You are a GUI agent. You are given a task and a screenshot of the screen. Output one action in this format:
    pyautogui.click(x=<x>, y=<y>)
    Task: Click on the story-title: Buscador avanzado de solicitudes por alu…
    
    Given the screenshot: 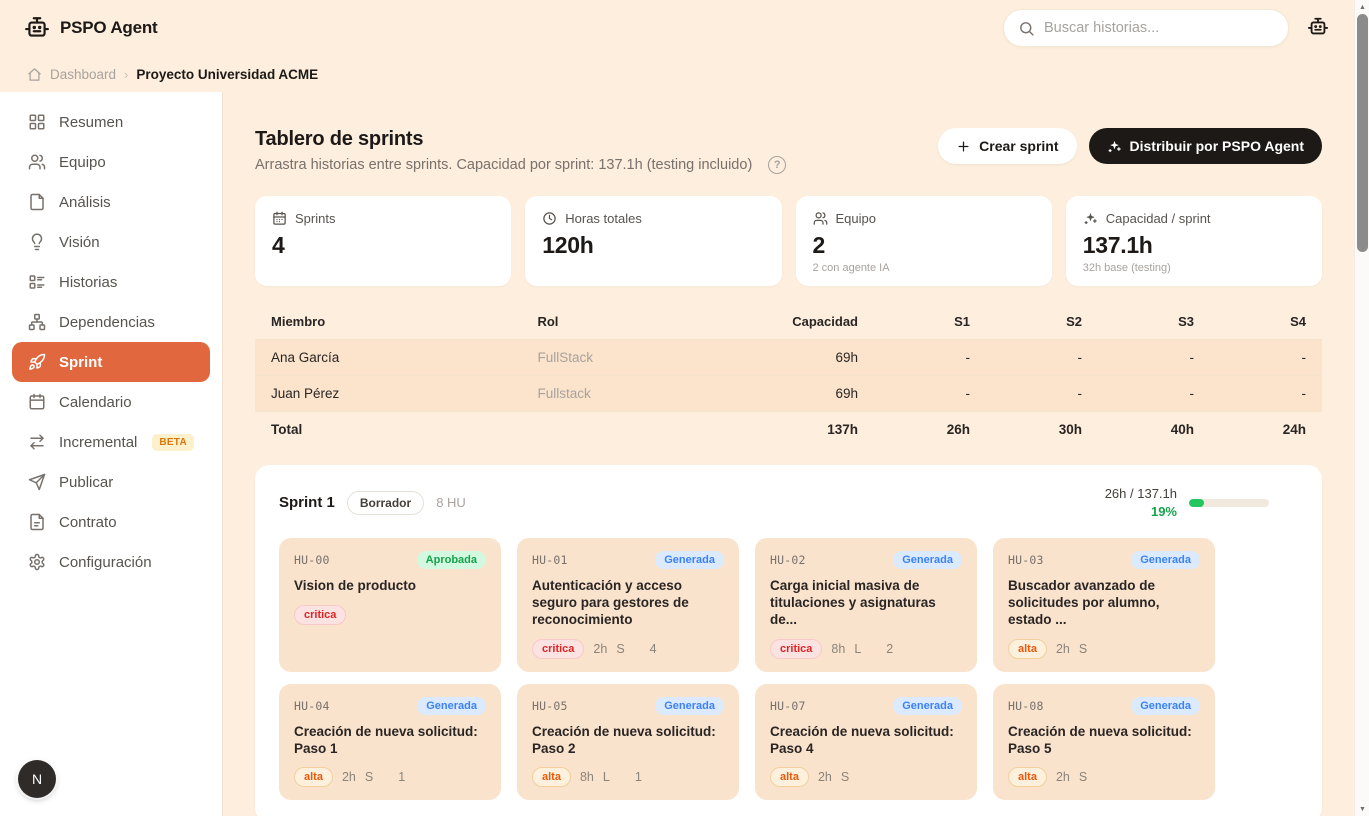 What is the action you would take?
    pyautogui.click(x=1084, y=602)
    